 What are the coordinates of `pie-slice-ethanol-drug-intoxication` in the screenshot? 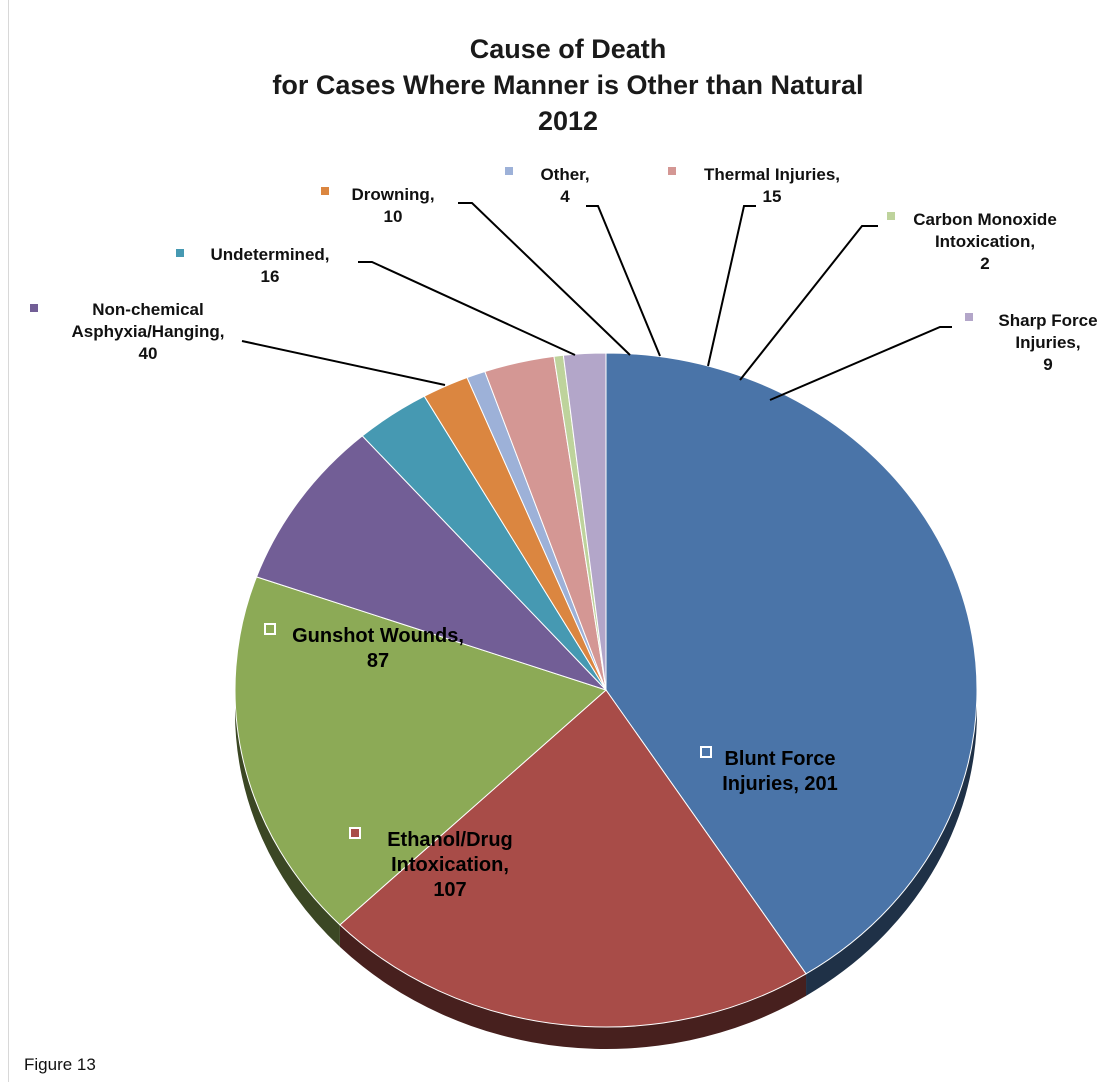 It's located at (573, 858).